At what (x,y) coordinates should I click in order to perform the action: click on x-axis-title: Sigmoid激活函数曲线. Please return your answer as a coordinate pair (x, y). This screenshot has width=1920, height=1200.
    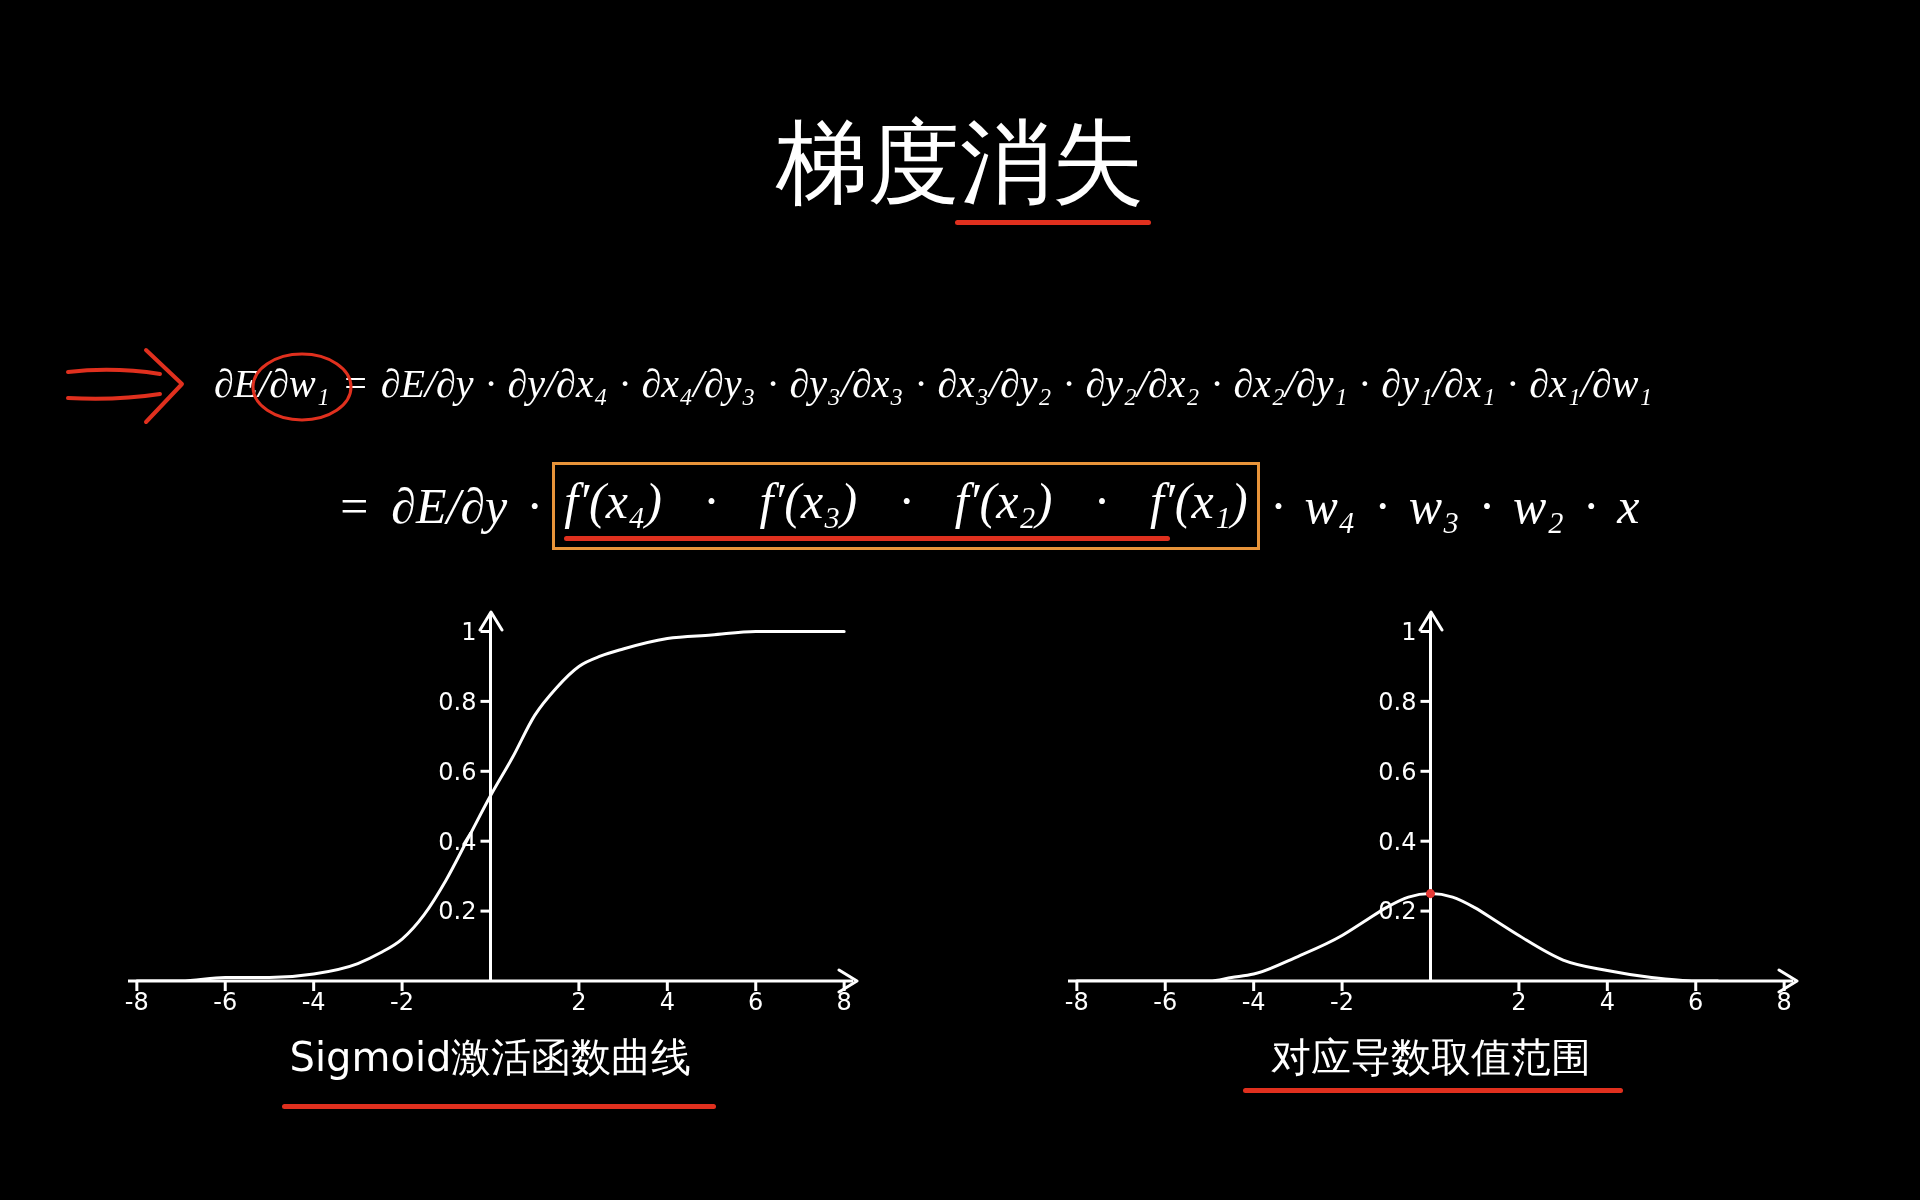
    Looking at the image, I should click on (490, 1057).